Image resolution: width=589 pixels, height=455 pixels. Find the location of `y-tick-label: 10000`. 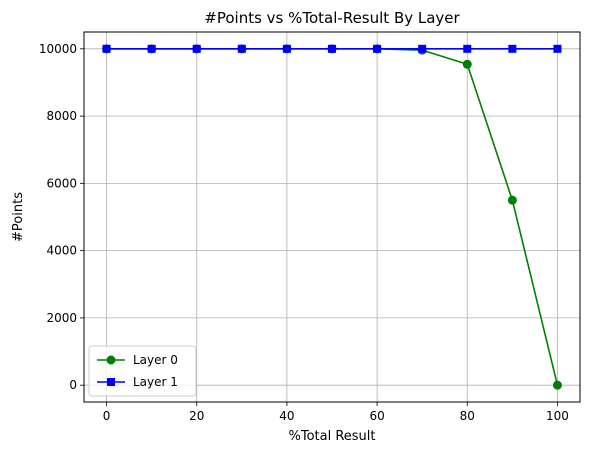

y-tick-label: 10000 is located at coordinates (58, 49).